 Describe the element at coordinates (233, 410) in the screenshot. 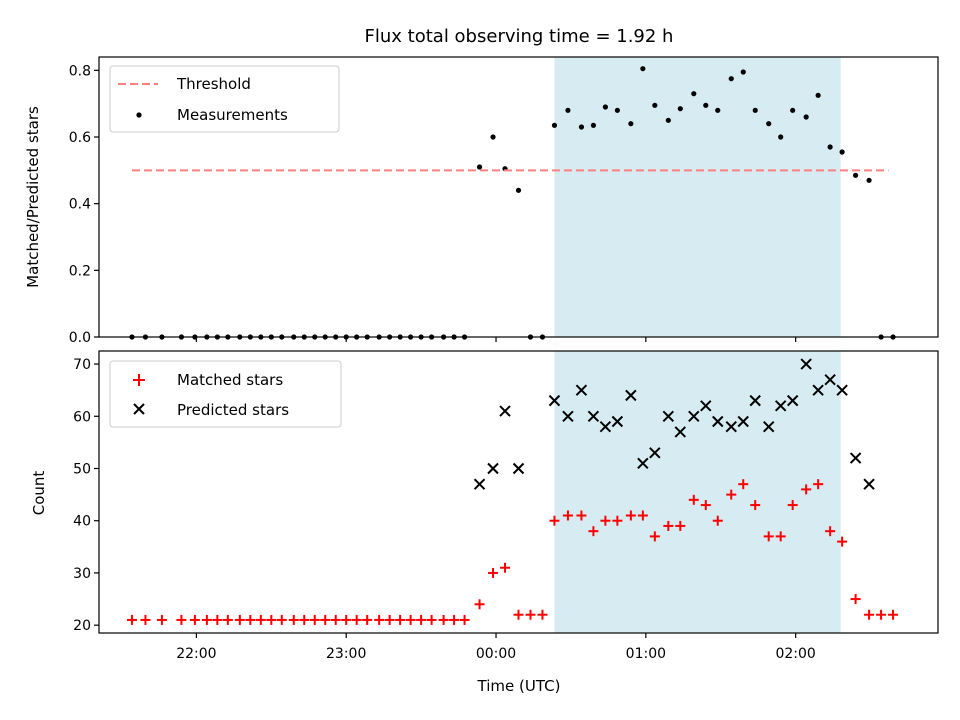

I see `legend-predicted-label: Predicted stars` at that location.